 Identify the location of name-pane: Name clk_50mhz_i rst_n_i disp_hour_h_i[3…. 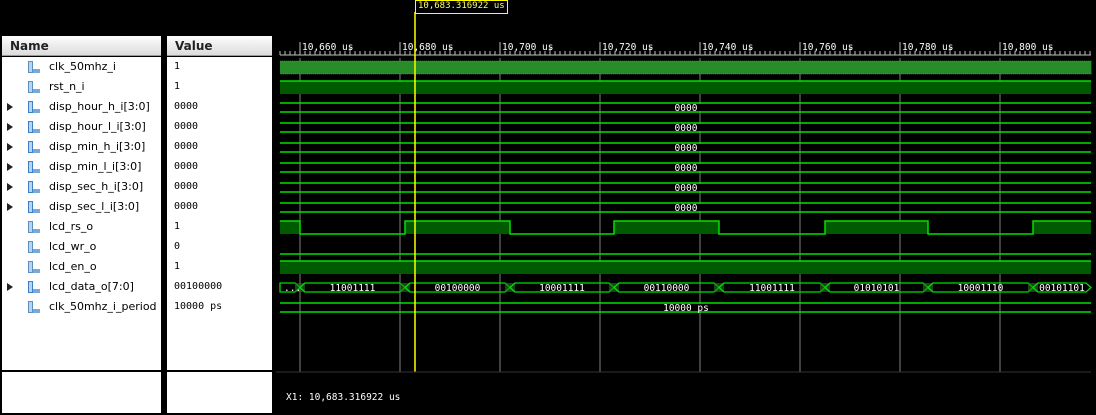
(81, 207).